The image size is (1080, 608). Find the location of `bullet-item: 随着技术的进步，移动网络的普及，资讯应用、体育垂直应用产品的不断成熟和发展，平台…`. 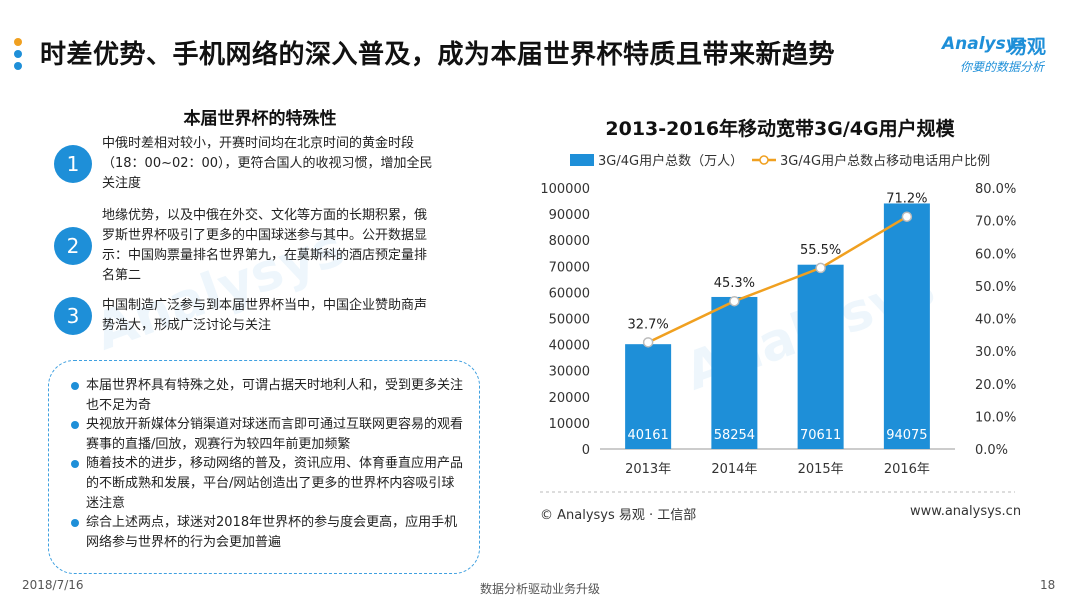

bullet-item: 随着技术的进步，移动网络的普及，资讯应用、体育垂直应用产品的不断成熟和发展，平台… is located at coordinates (267, 483).